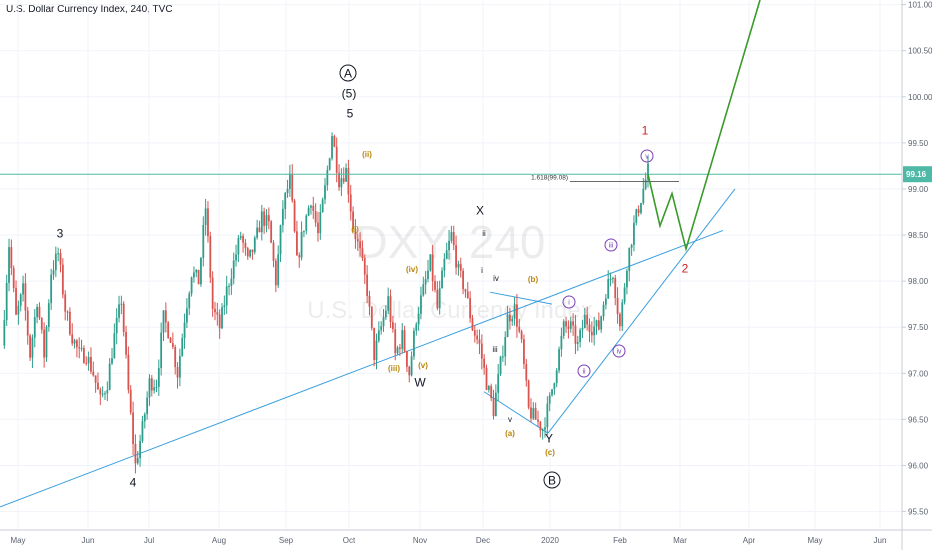 This screenshot has width=932, height=550. Describe the element at coordinates (480, 210) in the screenshot. I see `wave-label: X` at that location.